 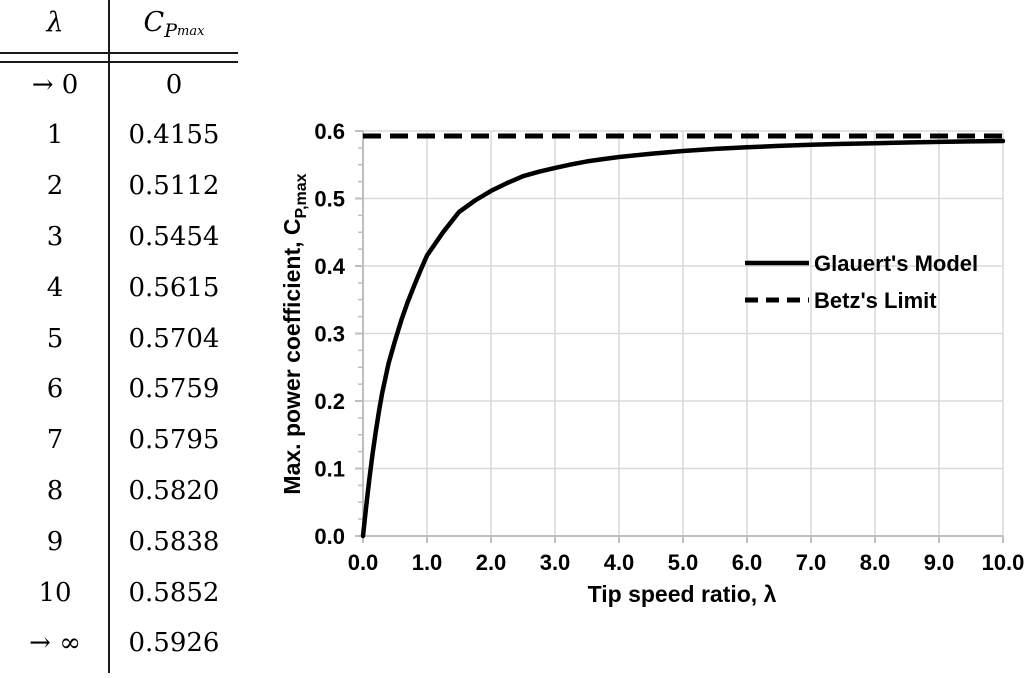 I want to click on table-row: → 0 0, so click(x=119, y=85).